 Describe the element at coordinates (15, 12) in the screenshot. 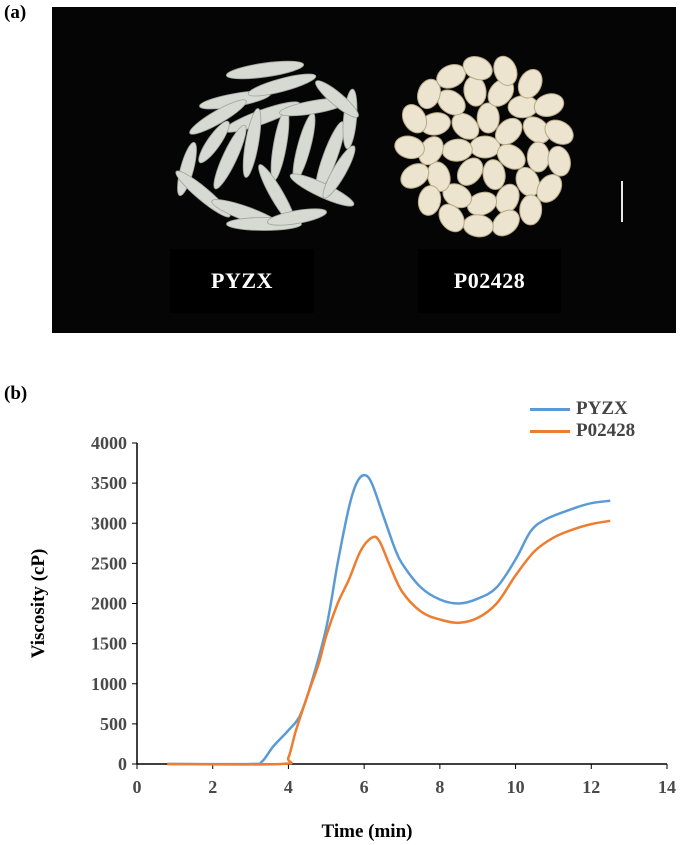

I see `panel-a-label: (a)` at that location.